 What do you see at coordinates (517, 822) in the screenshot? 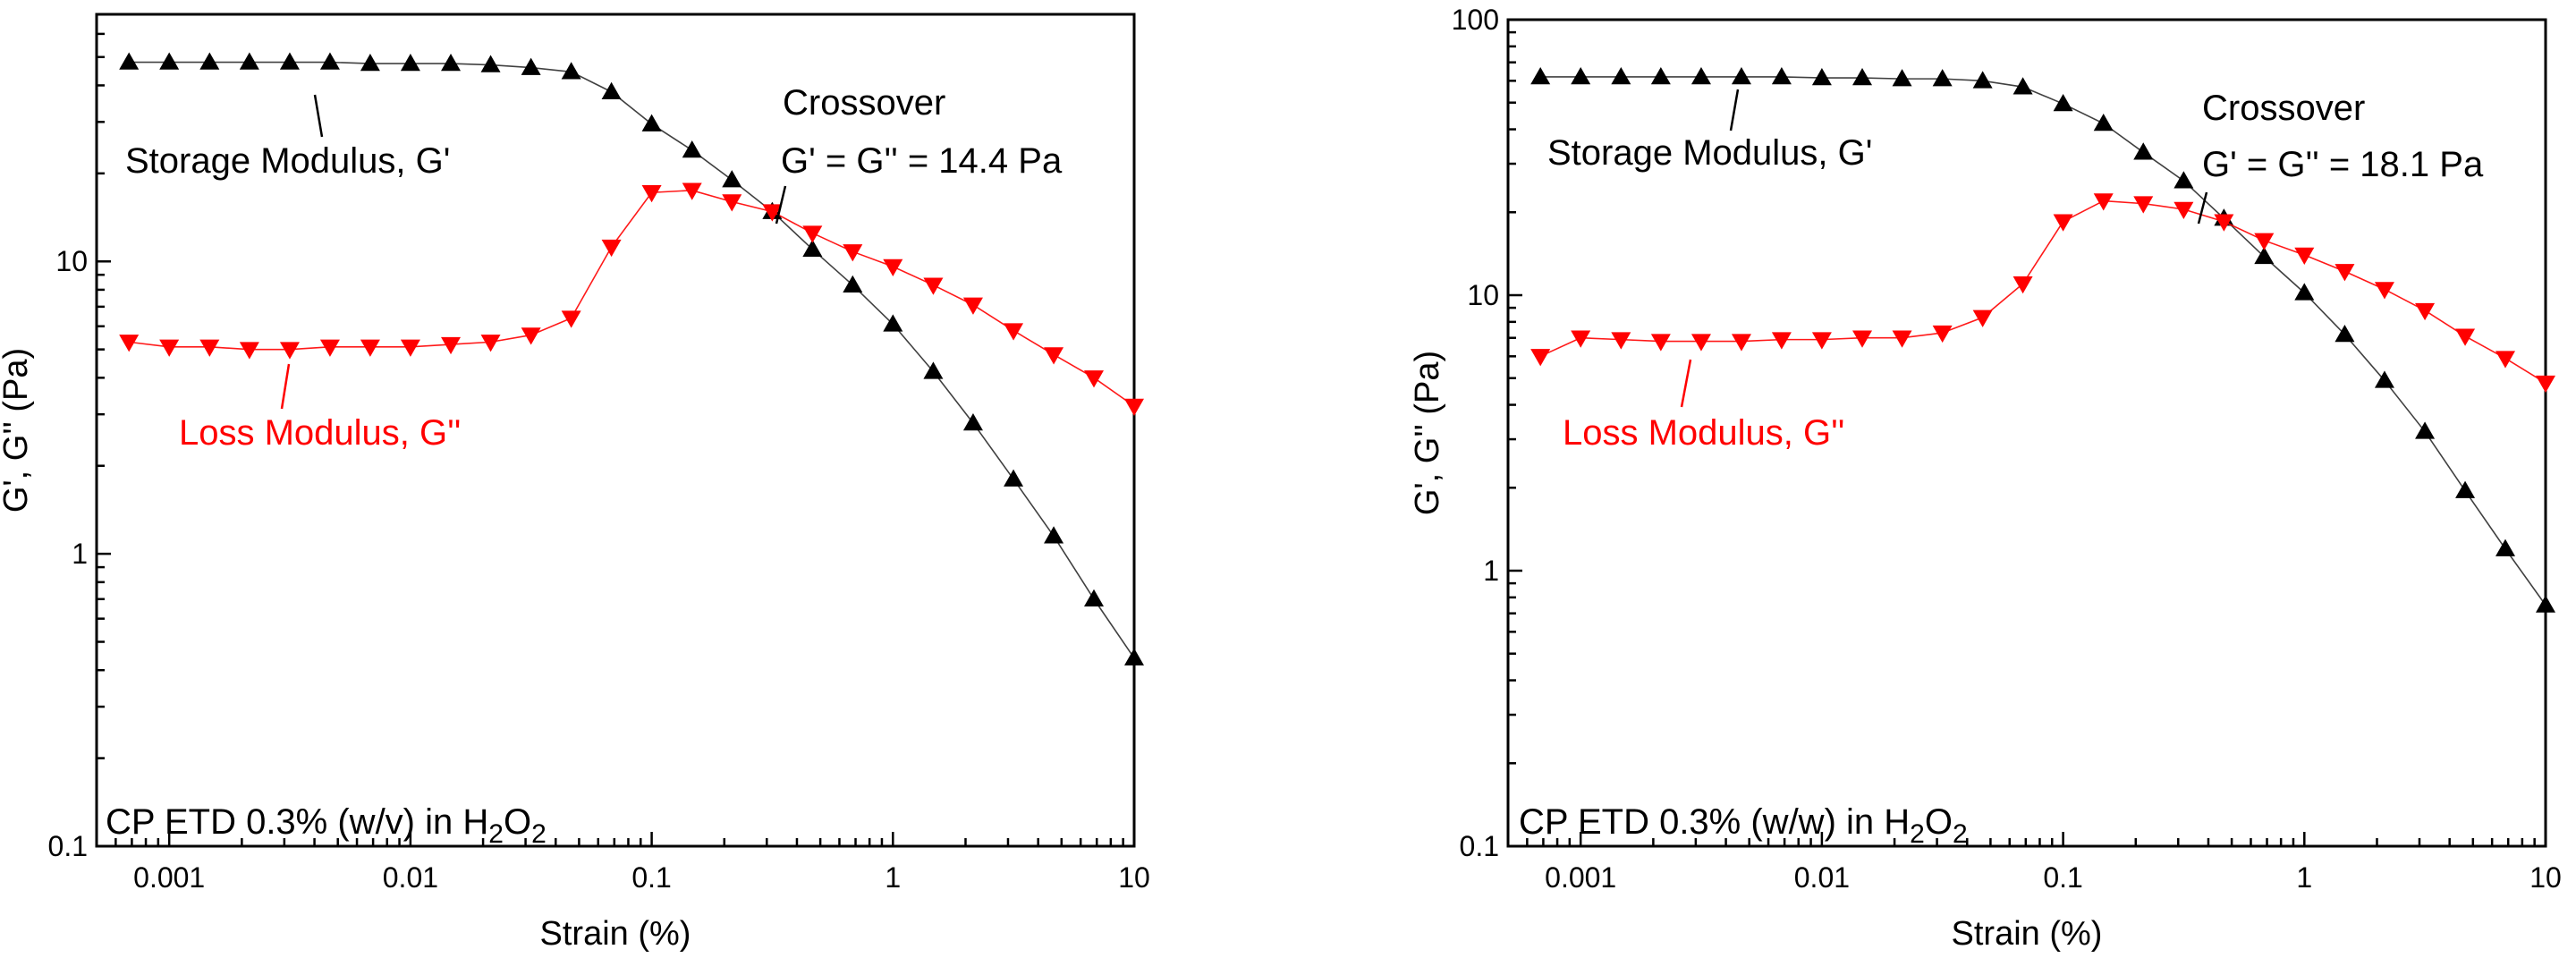
I see `sample-label-mid: O` at bounding box center [517, 822].